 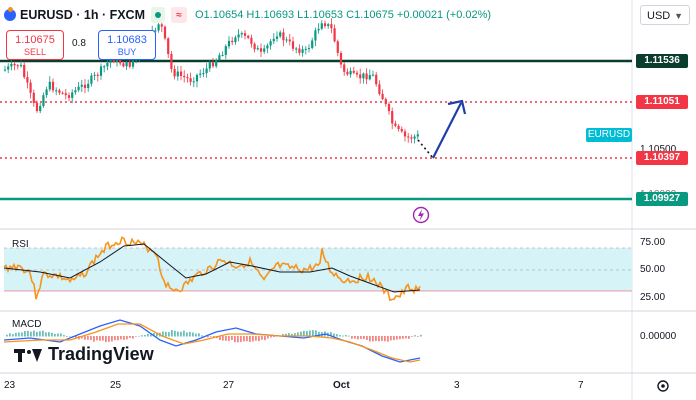 I want to click on macd-pane-label: MACD, so click(x=27, y=324).